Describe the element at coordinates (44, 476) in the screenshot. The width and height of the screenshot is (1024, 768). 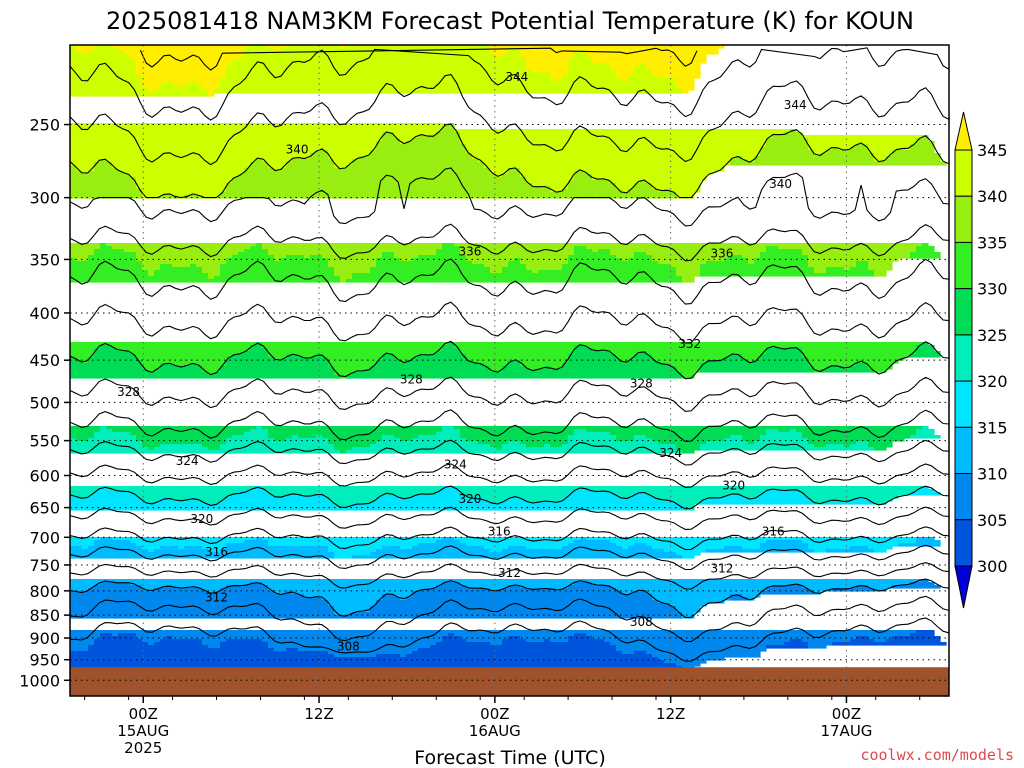
I see `y-tick-label: 600` at that location.